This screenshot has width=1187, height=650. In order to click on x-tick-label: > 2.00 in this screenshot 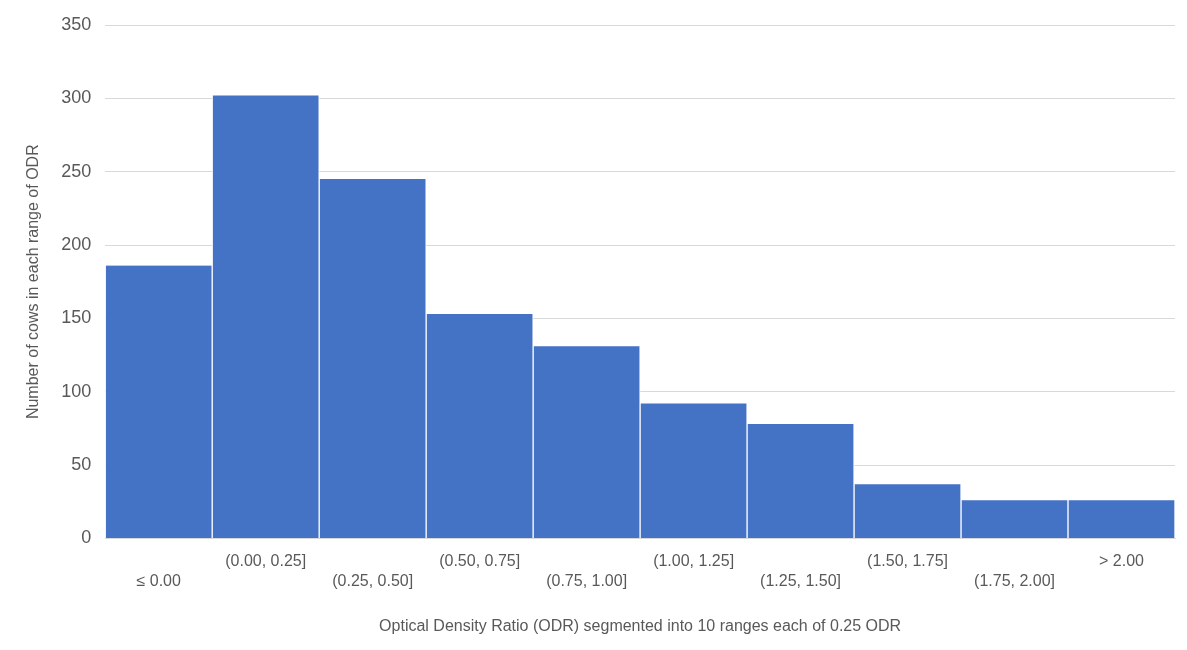, I will do `click(1122, 561)`.